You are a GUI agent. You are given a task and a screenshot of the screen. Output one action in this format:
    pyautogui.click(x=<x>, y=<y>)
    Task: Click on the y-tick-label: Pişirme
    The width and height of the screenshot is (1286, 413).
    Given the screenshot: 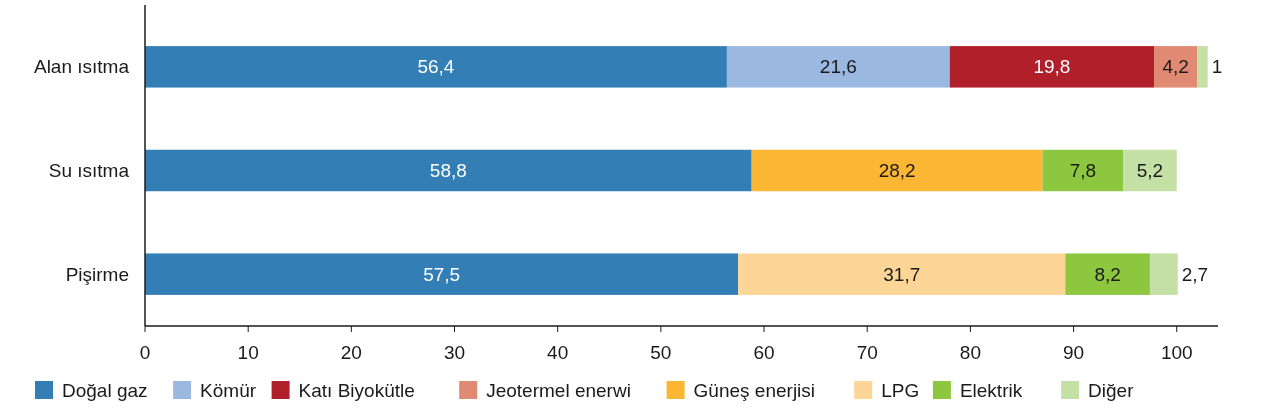 What is the action you would take?
    pyautogui.click(x=97, y=274)
    